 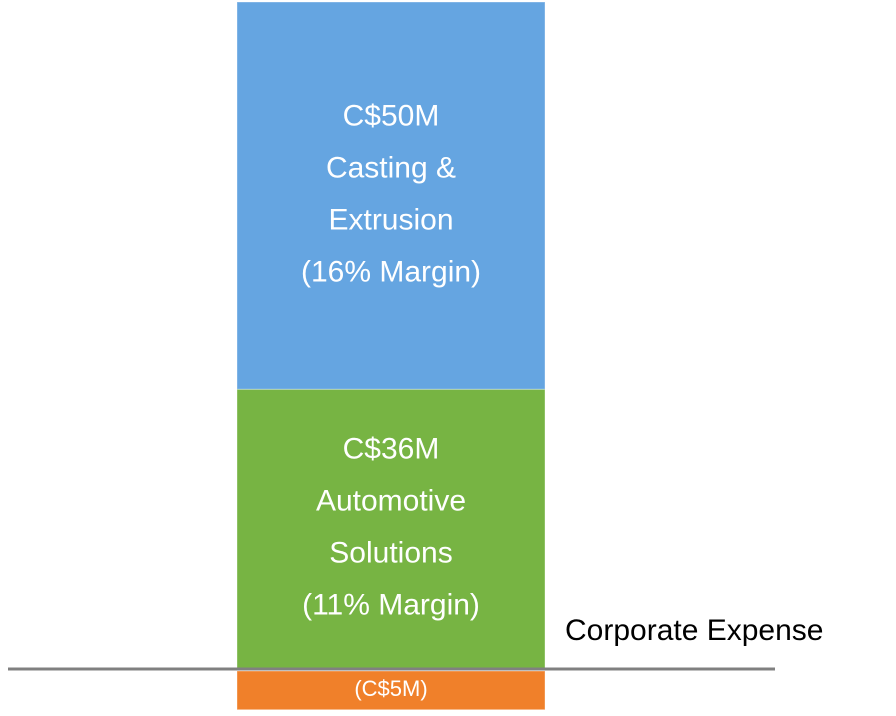 I want to click on segment-label: (C$5M), so click(x=390, y=688).